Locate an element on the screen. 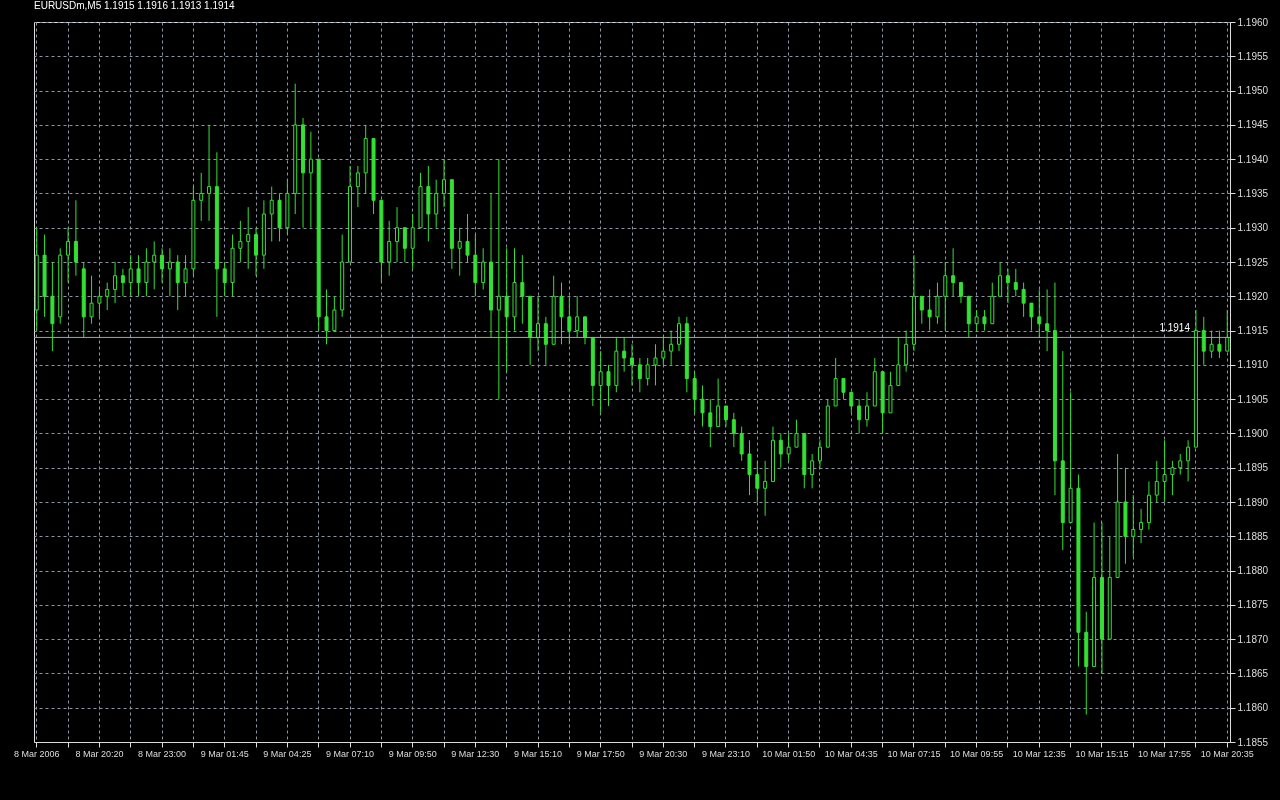 Image resolution: width=1280 pixels, height=800 pixels. y-tick-label: 1.1960 is located at coordinates (1253, 22).